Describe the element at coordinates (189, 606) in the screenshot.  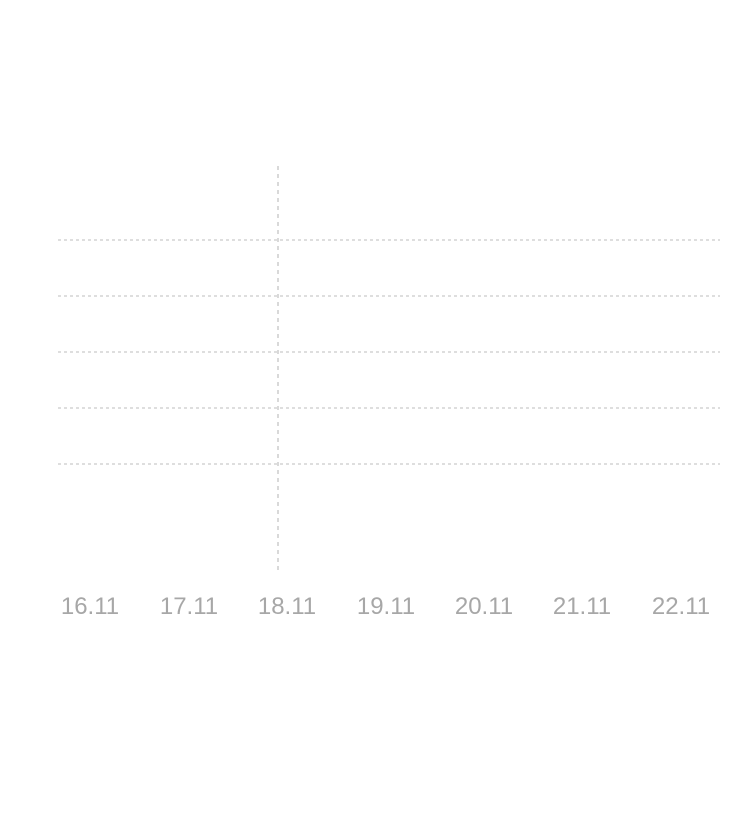
I see `x-tick-label: 17.11` at that location.